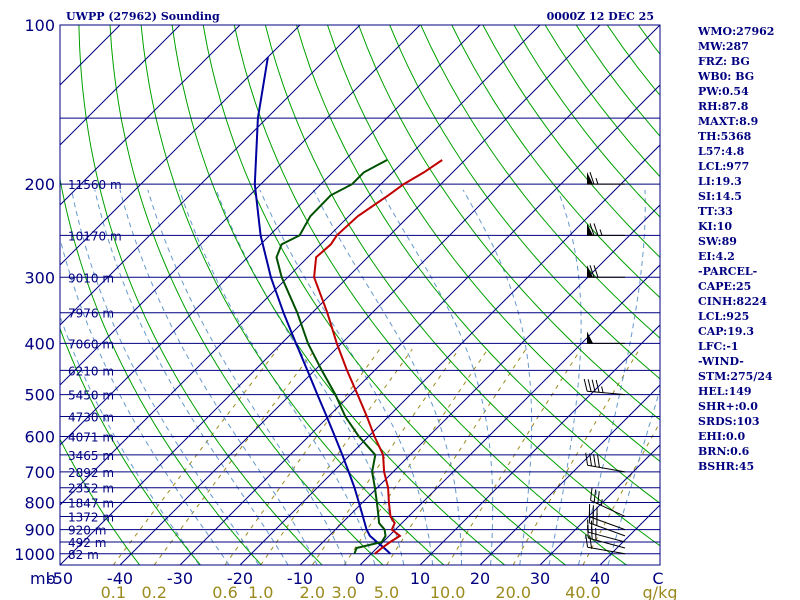 The width and height of the screenshot is (800, 600). I want to click on height-label: 492 m, so click(87, 543).